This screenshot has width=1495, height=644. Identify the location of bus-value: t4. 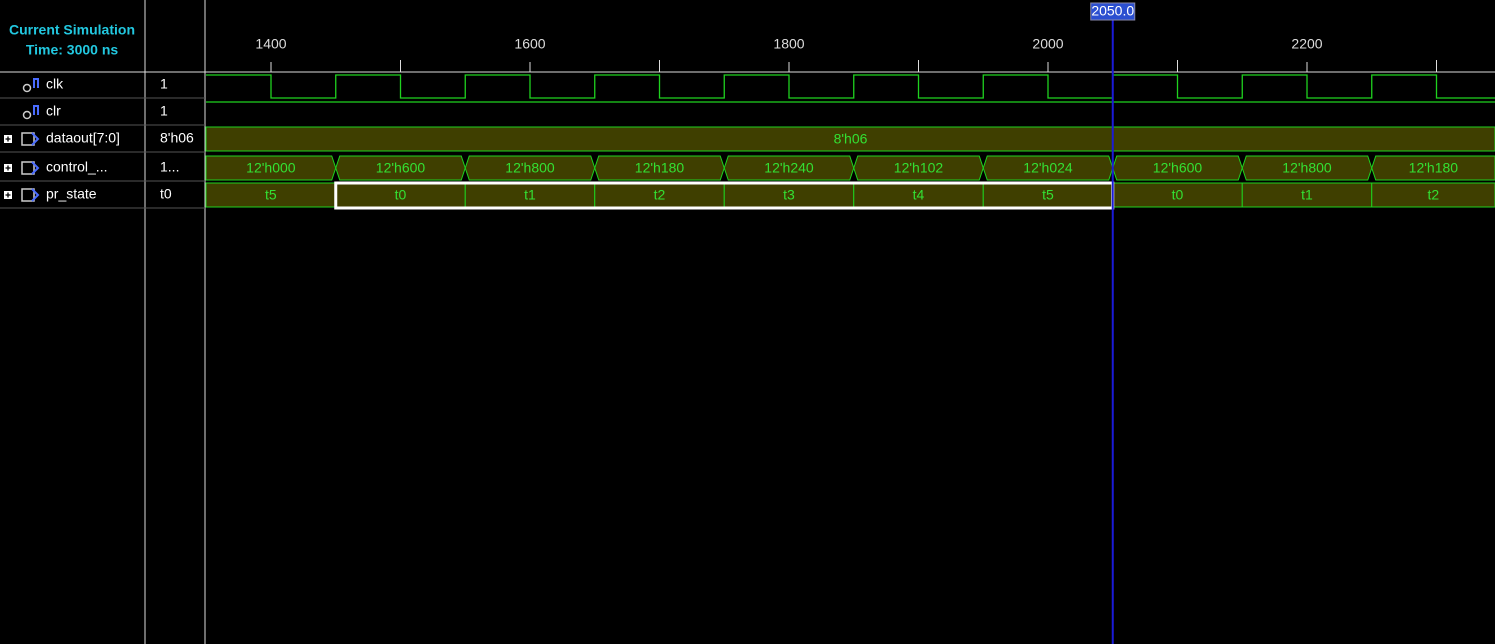
(919, 195).